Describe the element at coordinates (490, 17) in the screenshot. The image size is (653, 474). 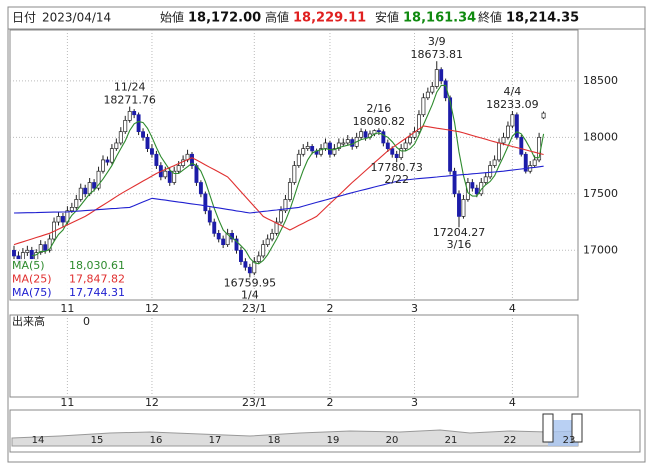
I see `header-field-label: 終値` at that location.